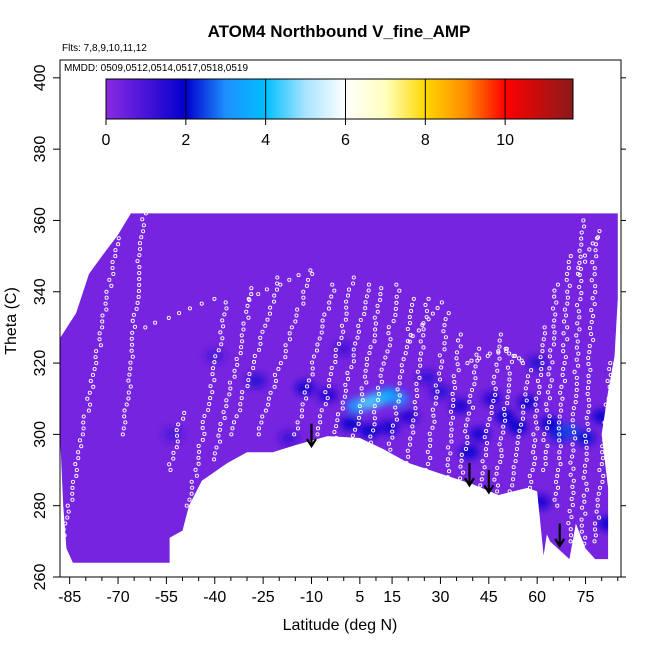 The width and height of the screenshot is (650, 650). Describe the element at coordinates (489, 597) in the screenshot. I see `x-tick-label: 45` at that location.